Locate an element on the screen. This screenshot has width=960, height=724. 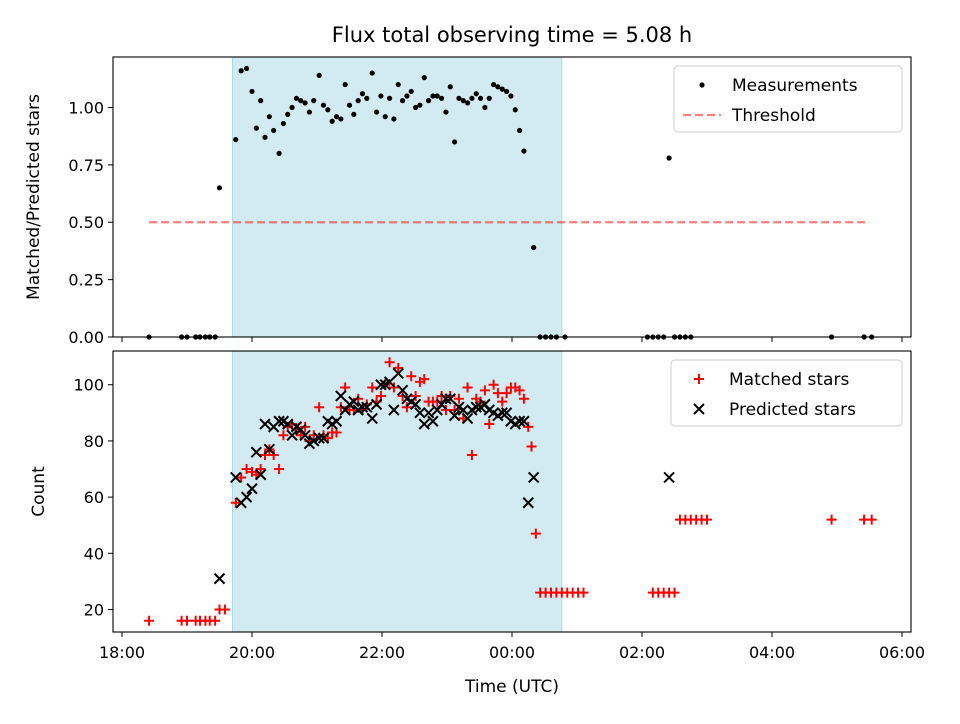
x-tick-label: 04:00 is located at coordinates (772, 652).